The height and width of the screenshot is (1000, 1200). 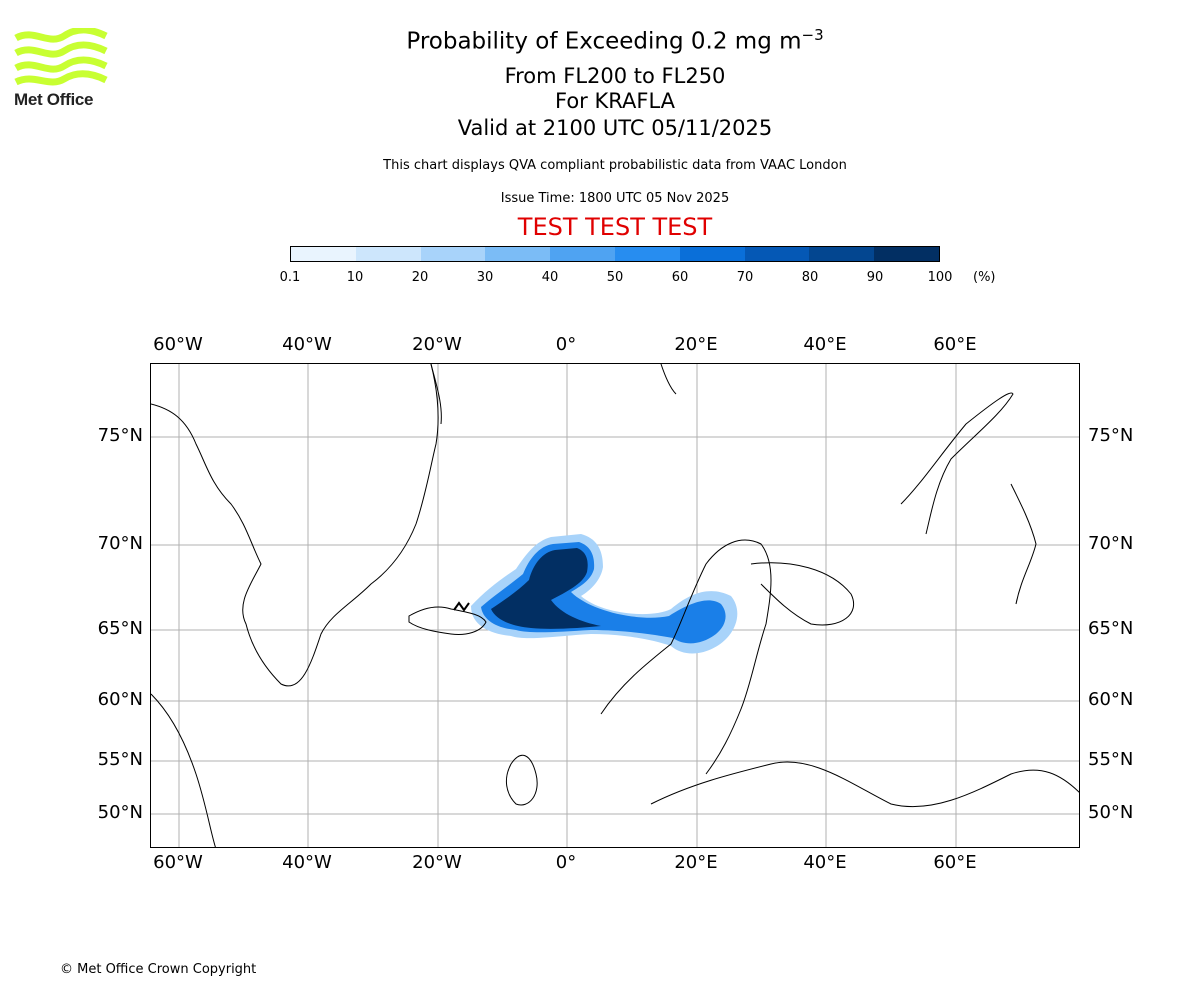 What do you see at coordinates (54, 99) in the screenshot?
I see `logo-text: Met Office` at bounding box center [54, 99].